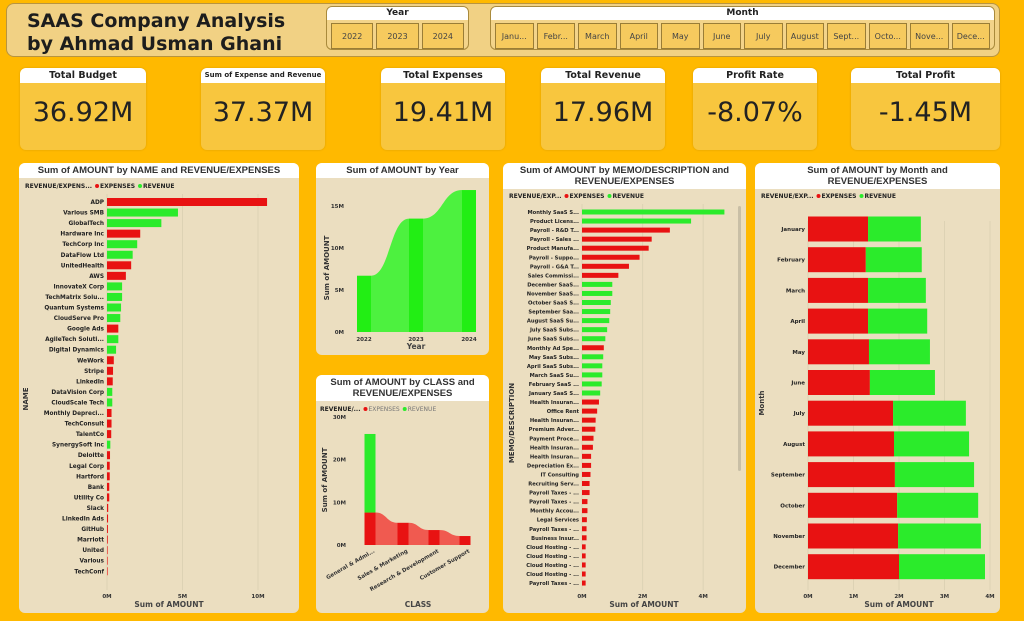 The height and width of the screenshot is (621, 1024). I want to click on kpi-value: 37.37M, so click(263, 112).